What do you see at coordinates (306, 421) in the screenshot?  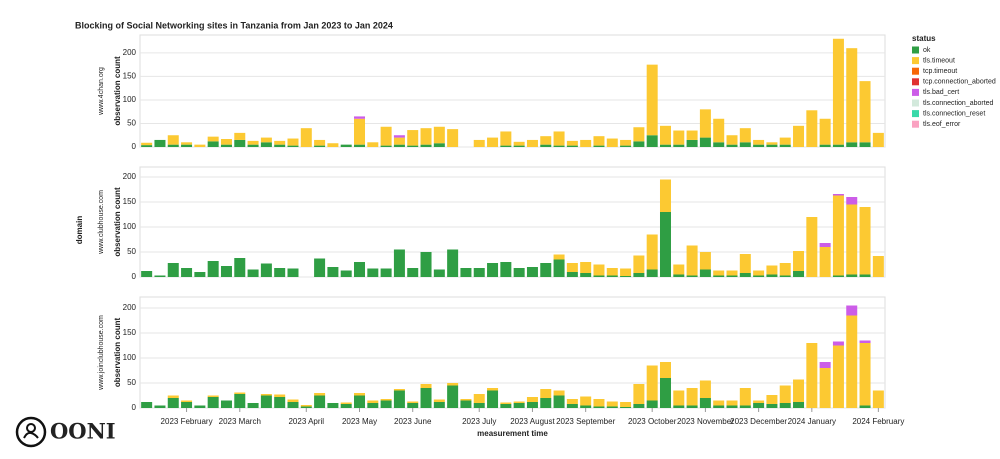 I see `x-tick-label: 2023 April` at bounding box center [306, 421].